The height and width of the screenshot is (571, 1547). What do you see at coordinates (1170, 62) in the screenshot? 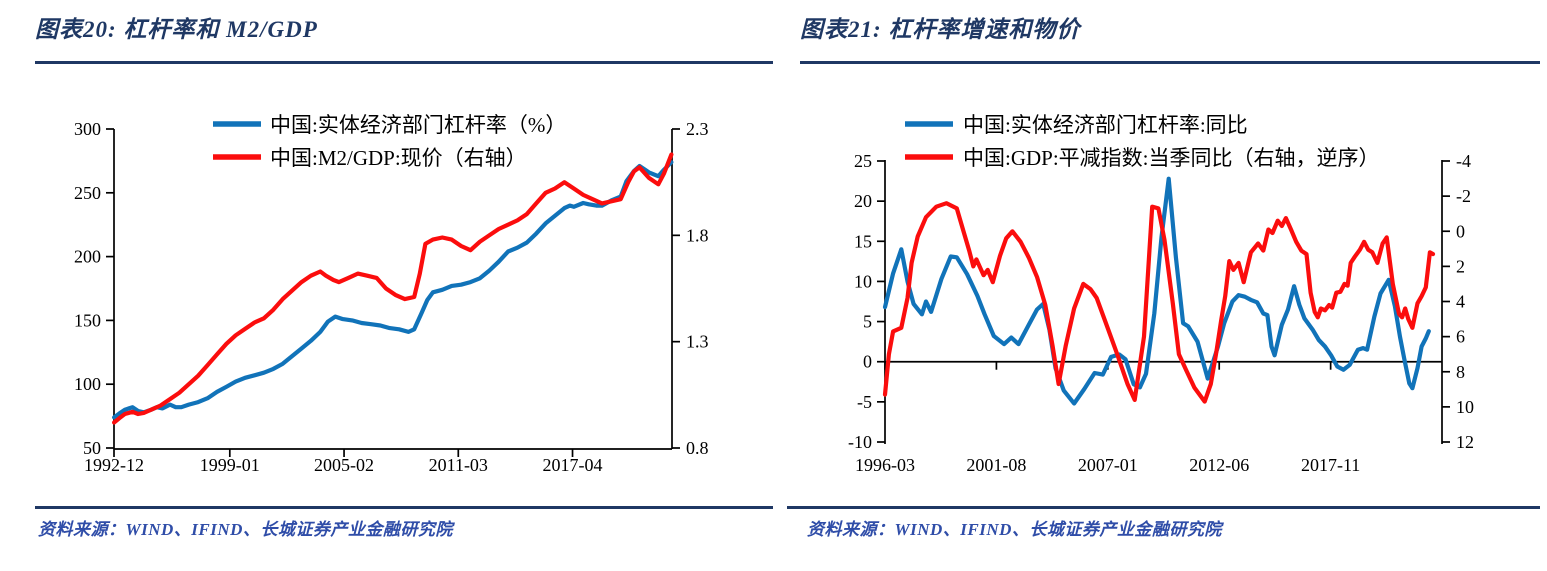
I see `right-title-rule` at bounding box center [1170, 62].